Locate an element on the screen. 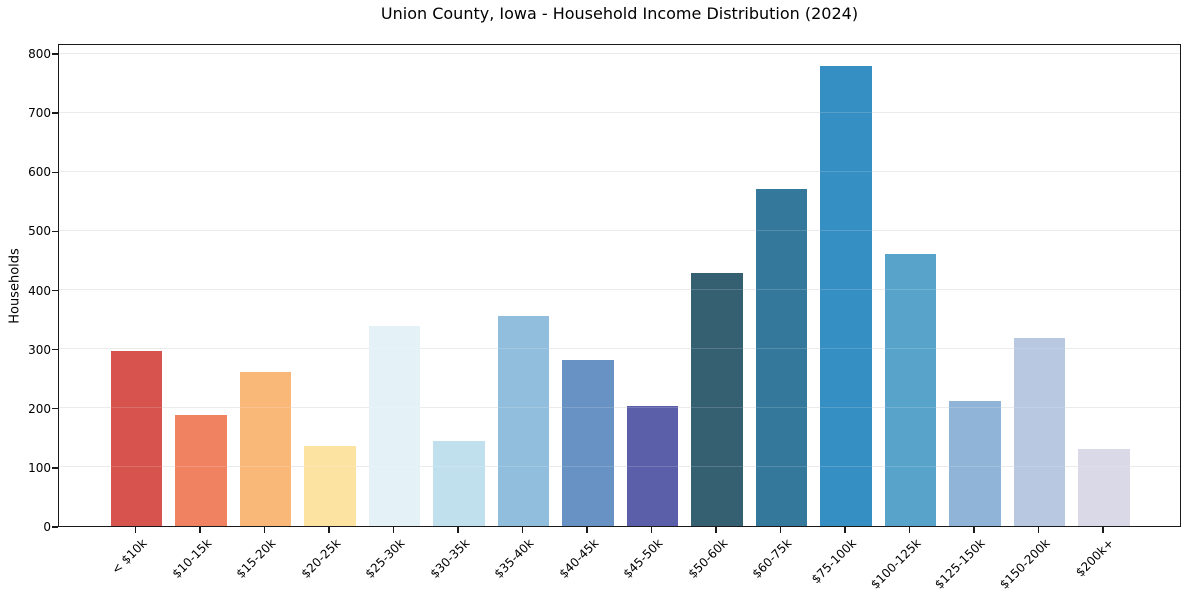 This screenshot has width=1189, height=590. x-tick-label: $15-20k is located at coordinates (256, 558).